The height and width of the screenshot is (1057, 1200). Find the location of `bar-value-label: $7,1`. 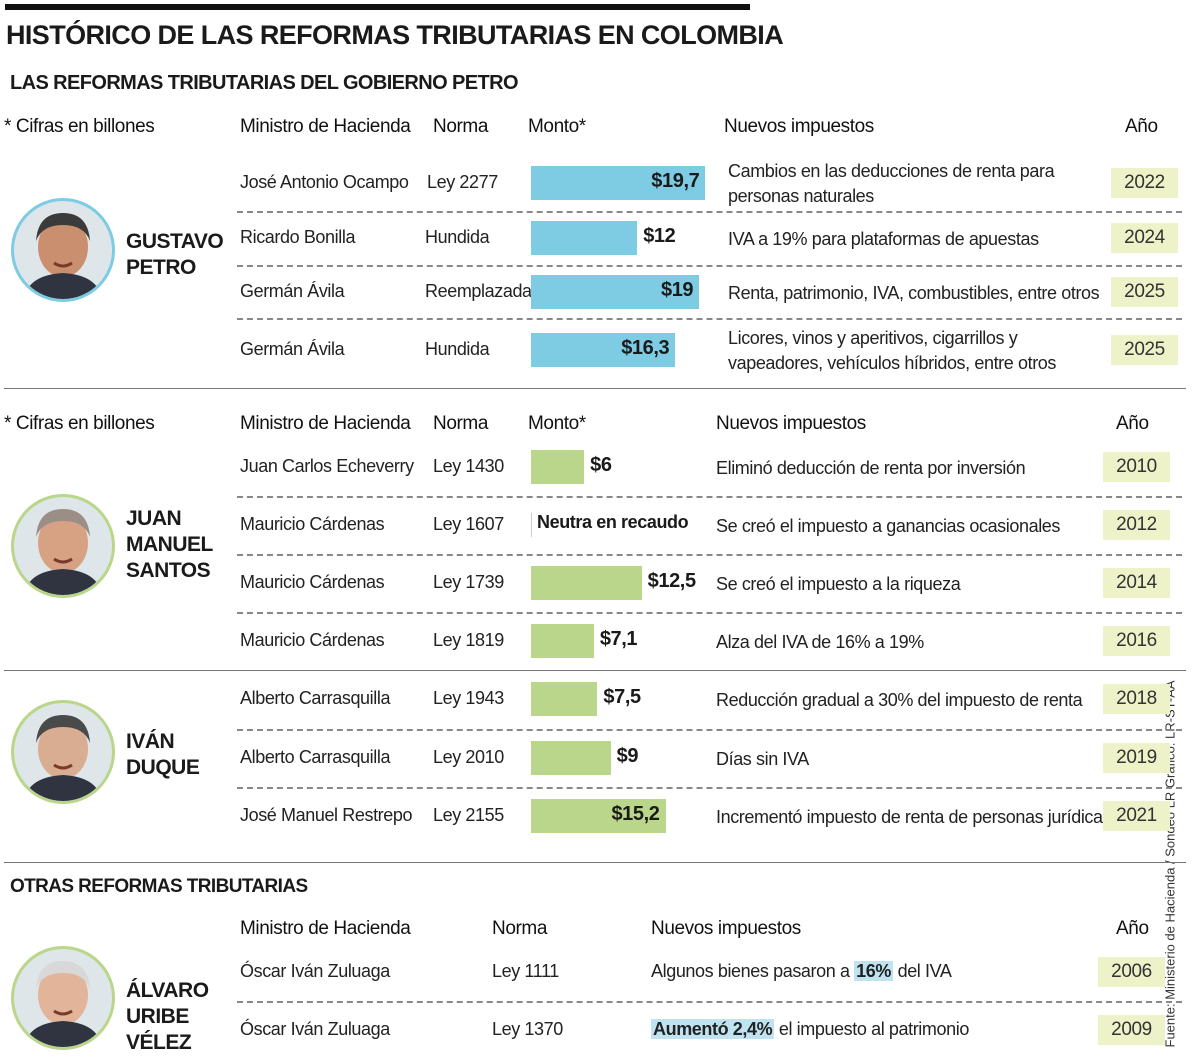

bar-value-label: $7,1 is located at coordinates (618, 639).